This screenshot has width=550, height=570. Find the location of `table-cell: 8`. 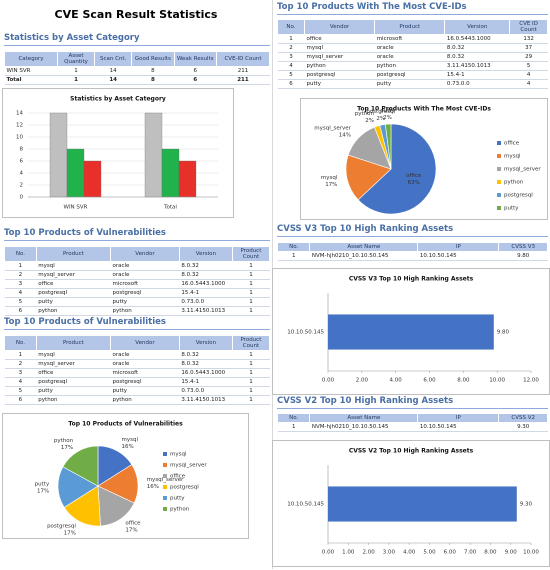

table-cell: 8 is located at coordinates (153, 80).